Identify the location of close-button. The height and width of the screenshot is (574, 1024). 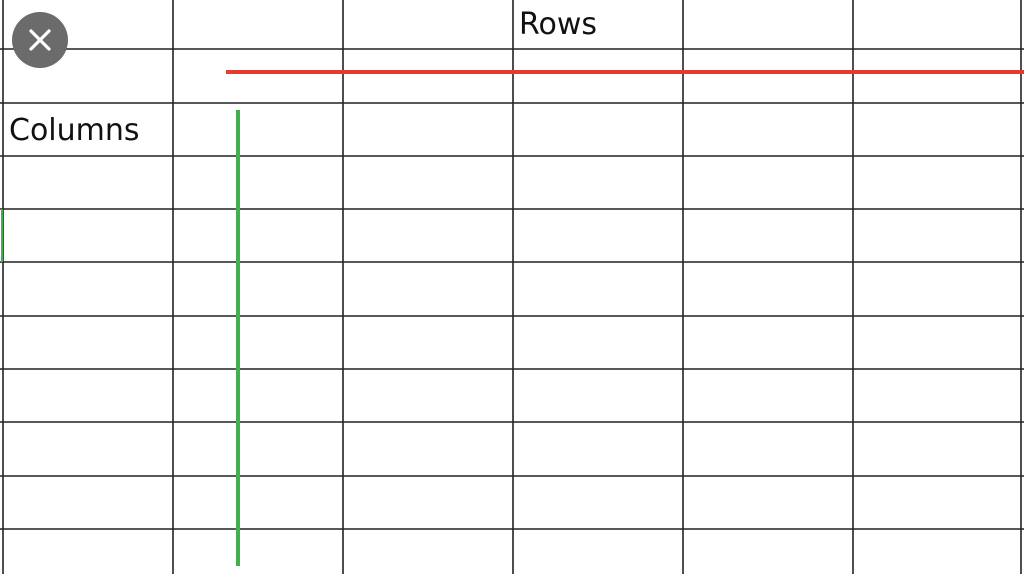
(40, 40).